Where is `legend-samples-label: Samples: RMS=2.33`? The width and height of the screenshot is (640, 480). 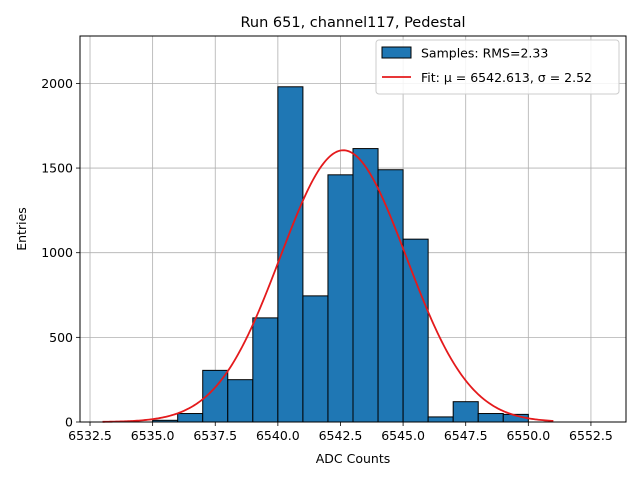 legend-samples-label: Samples: RMS=2.33 is located at coordinates (484, 53).